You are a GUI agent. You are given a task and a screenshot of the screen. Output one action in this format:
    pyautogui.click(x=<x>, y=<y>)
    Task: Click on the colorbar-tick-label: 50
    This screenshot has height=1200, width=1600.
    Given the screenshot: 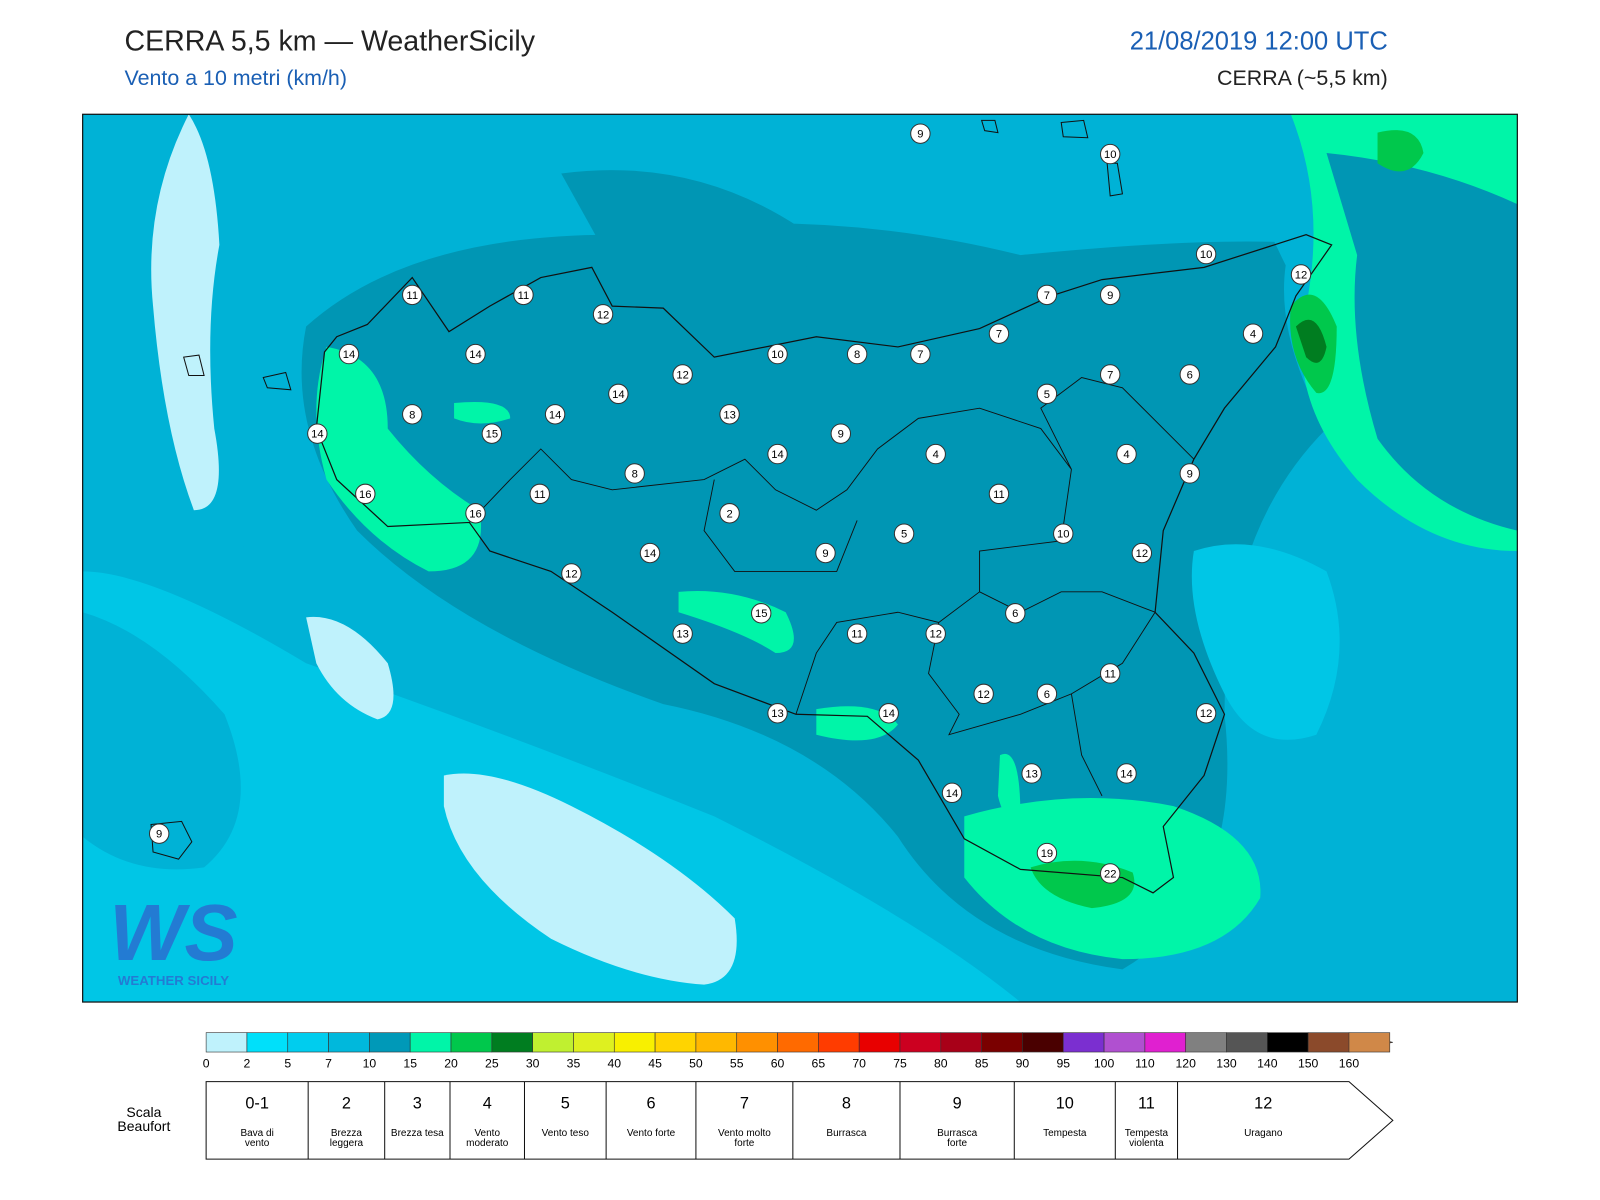 What is the action you would take?
    pyautogui.click(x=696, y=1064)
    